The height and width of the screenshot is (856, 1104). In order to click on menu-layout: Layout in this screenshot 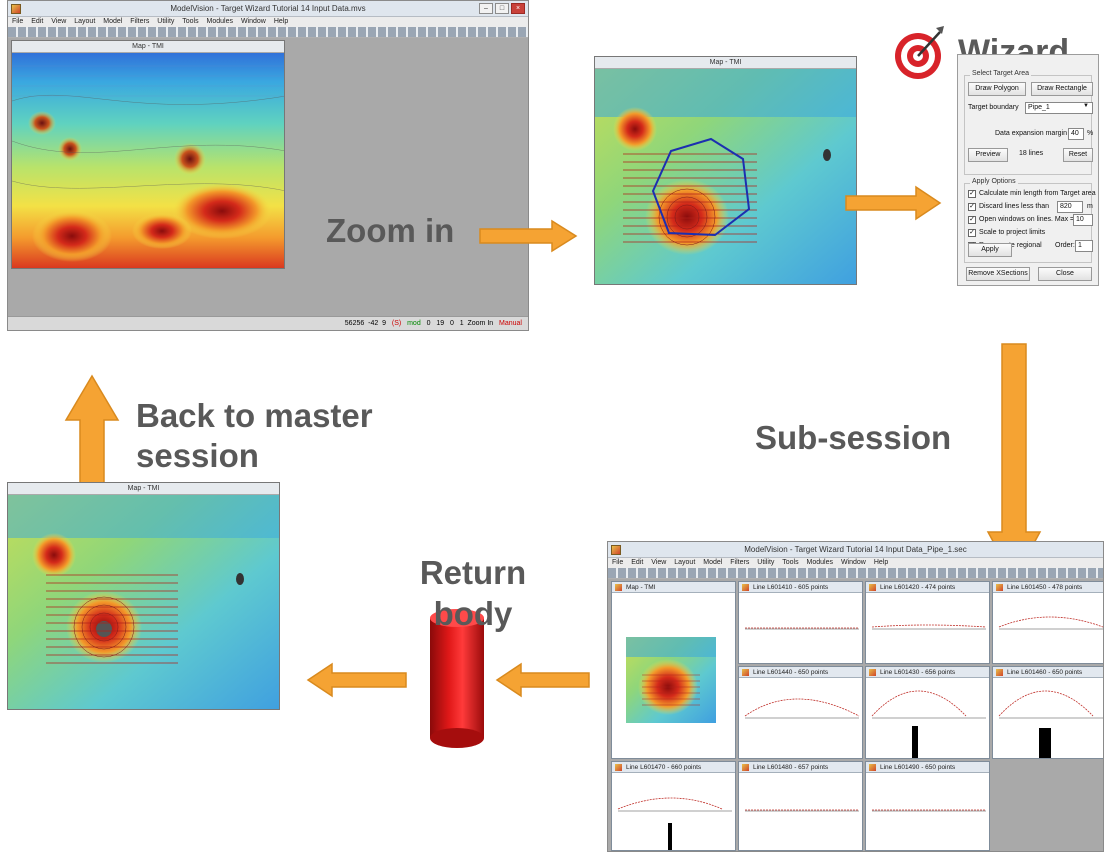, I will do `click(85, 21)`.